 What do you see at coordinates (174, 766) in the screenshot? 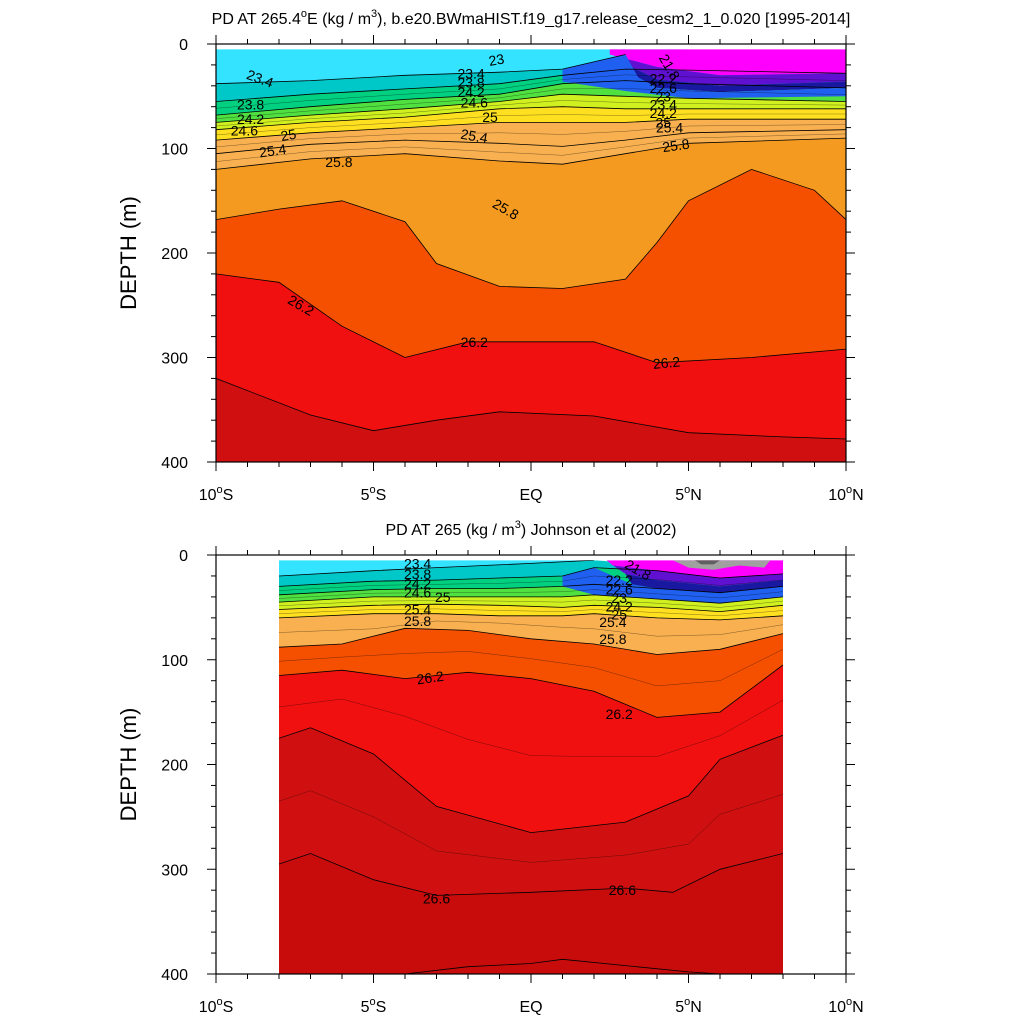
I see `y-tick-label: 200` at bounding box center [174, 766].